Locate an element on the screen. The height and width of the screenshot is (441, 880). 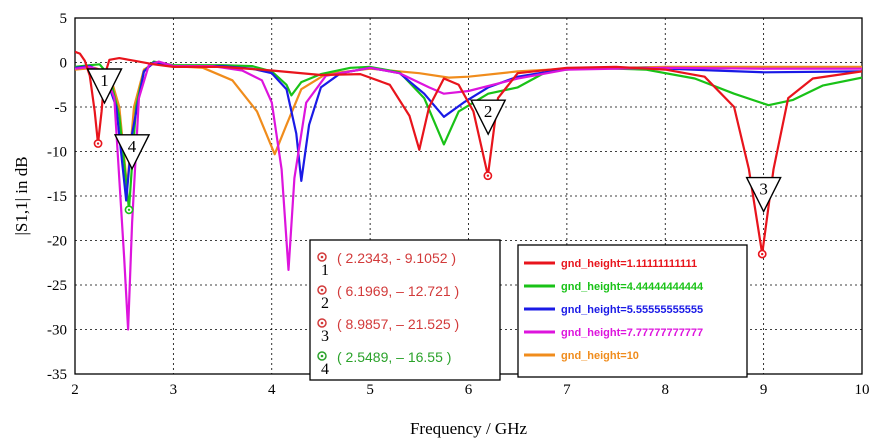
y-tick-label: -10 is located at coordinates (57, 153).